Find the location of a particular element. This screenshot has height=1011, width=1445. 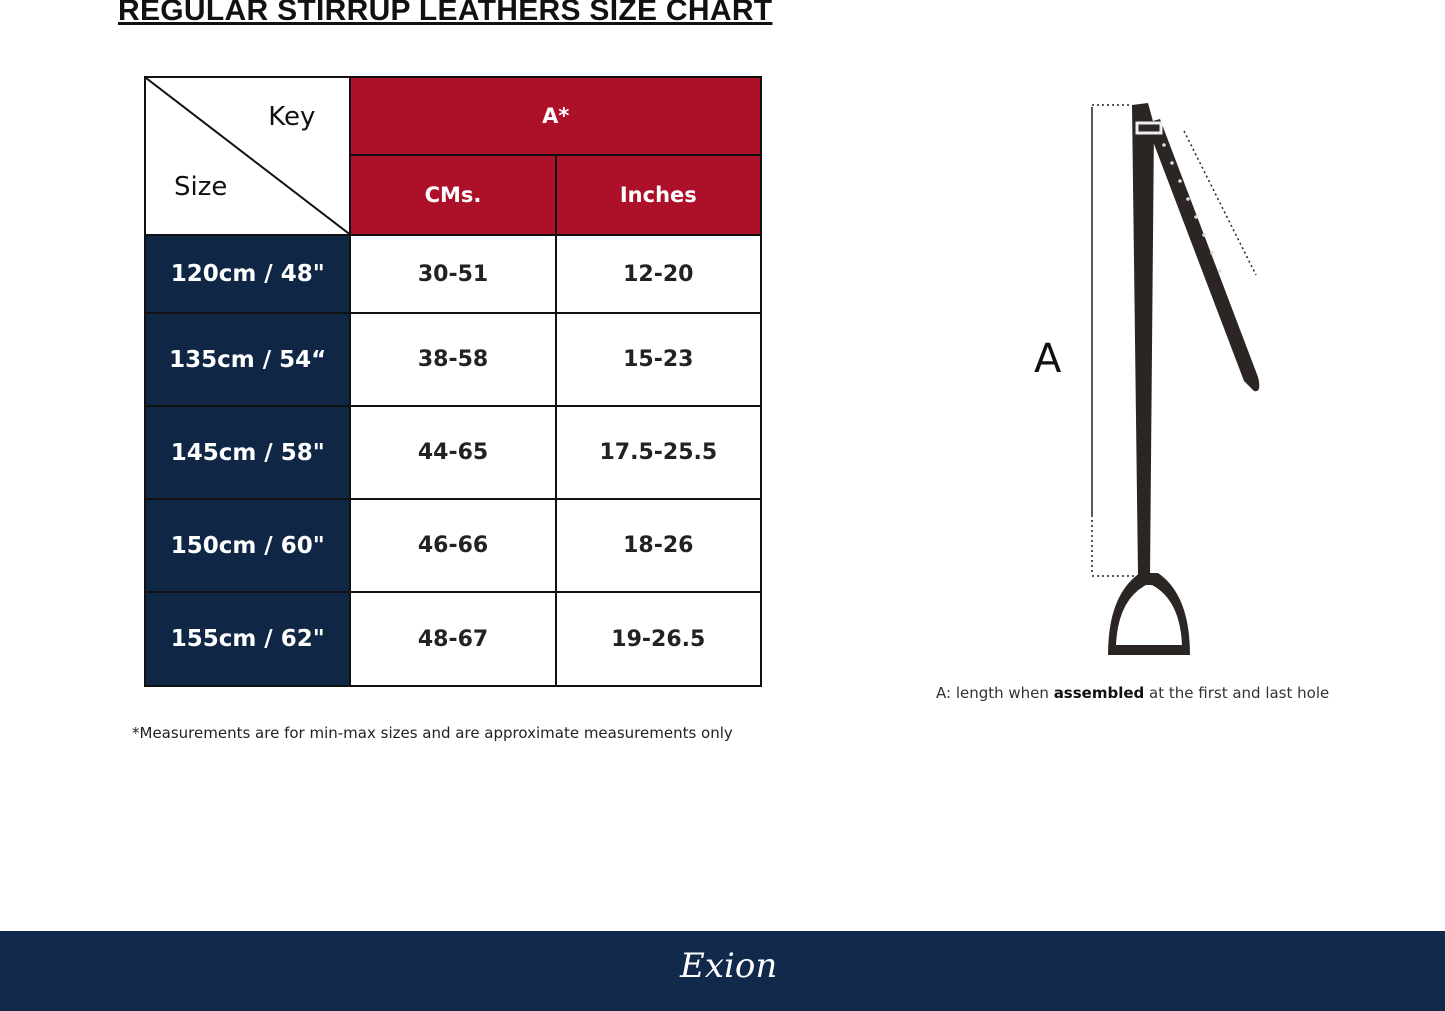

group-header-a: A* is located at coordinates (555, 116).